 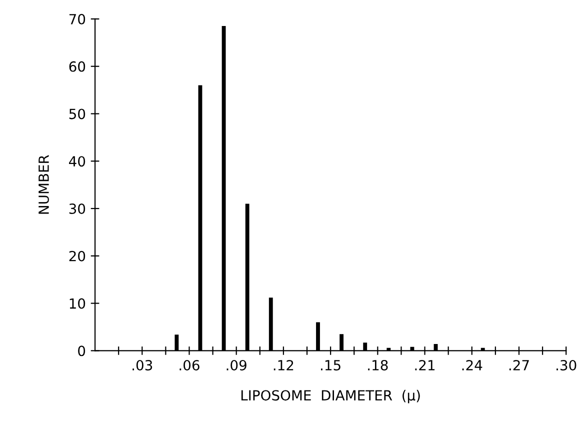 What do you see at coordinates (566, 365) in the screenshot?
I see `x-tick-label: .30` at bounding box center [566, 365].